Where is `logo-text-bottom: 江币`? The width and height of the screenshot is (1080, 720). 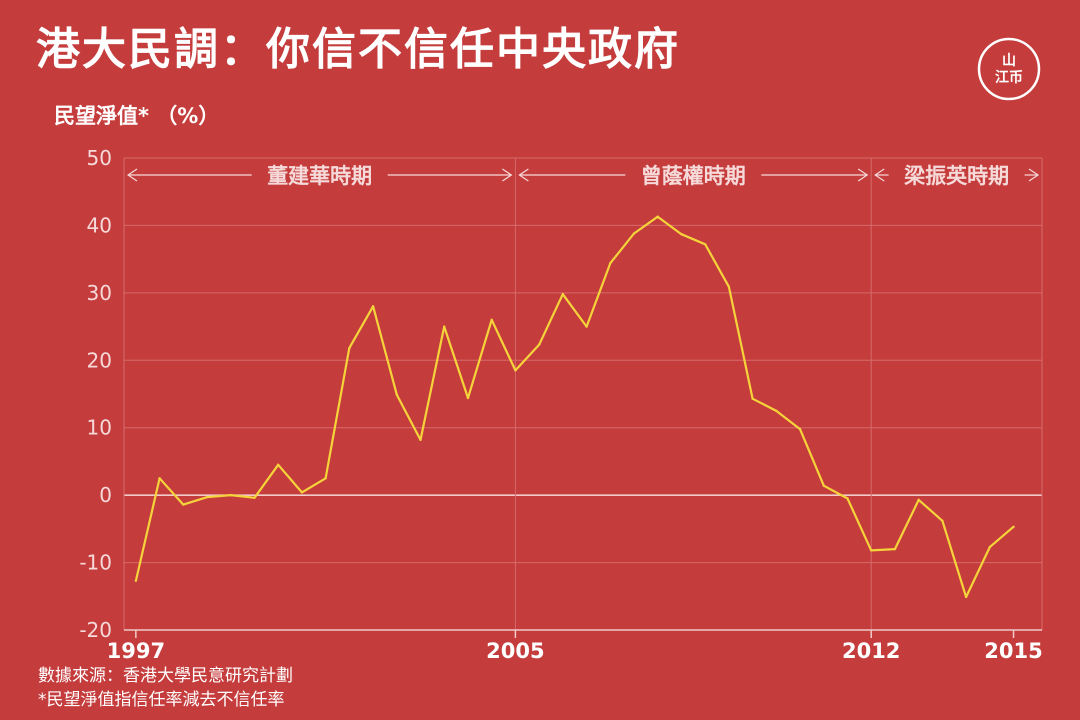 logo-text-bottom: 江币 is located at coordinates (1009, 77).